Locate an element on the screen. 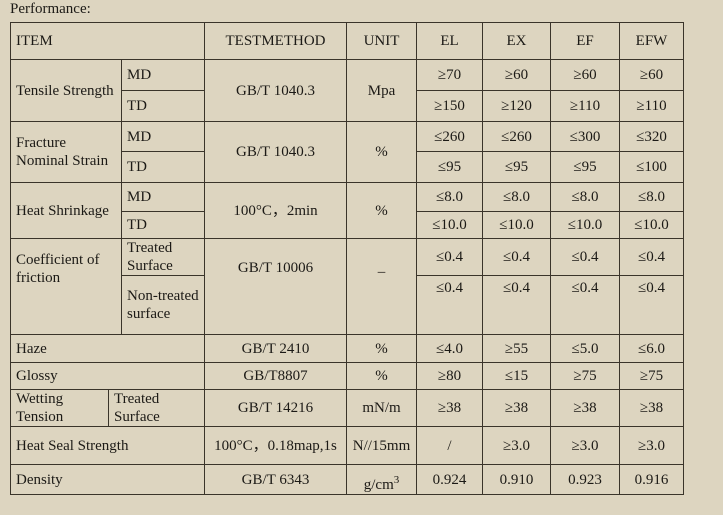 The height and width of the screenshot is (515, 723). value-cell: ≥120 is located at coordinates (516, 106).